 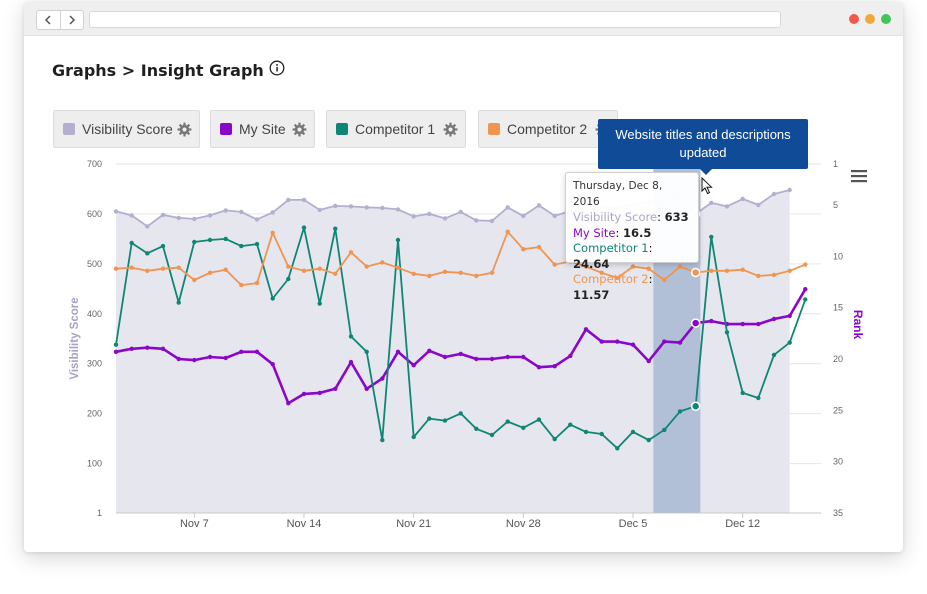 I want to click on address-bar, so click(x=435, y=19).